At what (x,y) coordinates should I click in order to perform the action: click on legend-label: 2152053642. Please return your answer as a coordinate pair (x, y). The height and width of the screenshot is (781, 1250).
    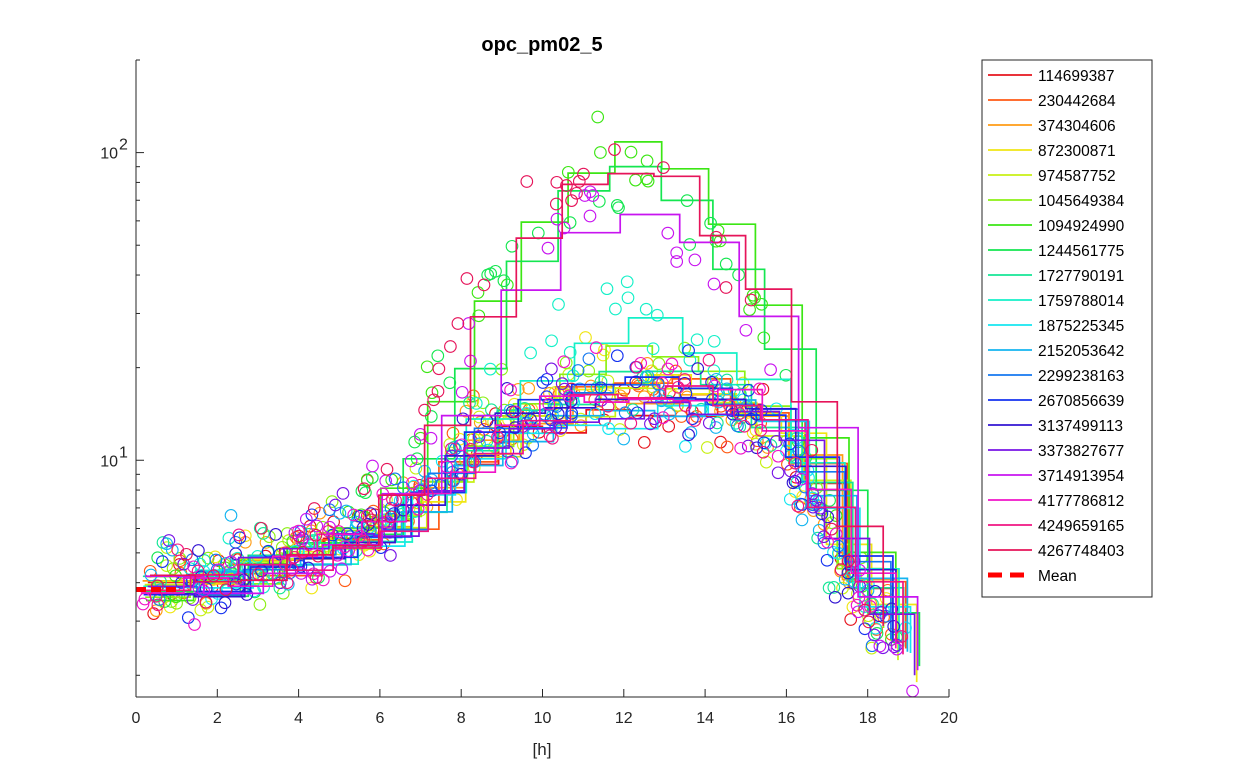
    Looking at the image, I should click on (1081, 351).